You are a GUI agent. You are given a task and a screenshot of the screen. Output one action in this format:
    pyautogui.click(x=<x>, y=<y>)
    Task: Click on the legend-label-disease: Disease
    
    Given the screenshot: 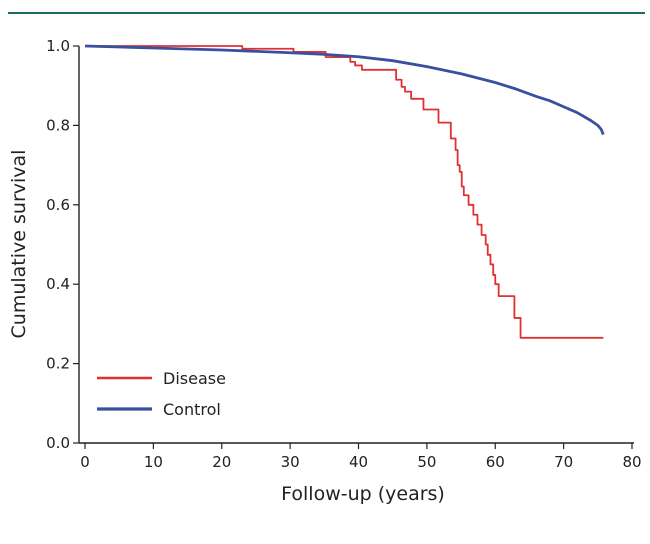 What is the action you would take?
    pyautogui.click(x=194, y=378)
    